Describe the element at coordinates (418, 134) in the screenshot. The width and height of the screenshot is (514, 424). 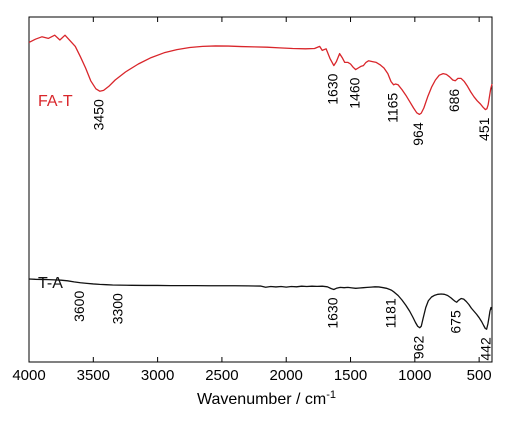
I see `peak-label: 964` at that location.